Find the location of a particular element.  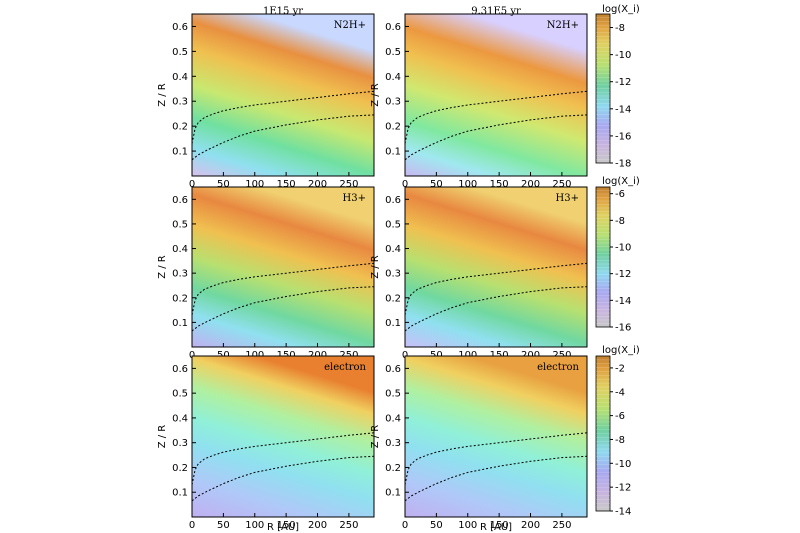

xlabel-left: R [AU] is located at coordinates (283, 527).